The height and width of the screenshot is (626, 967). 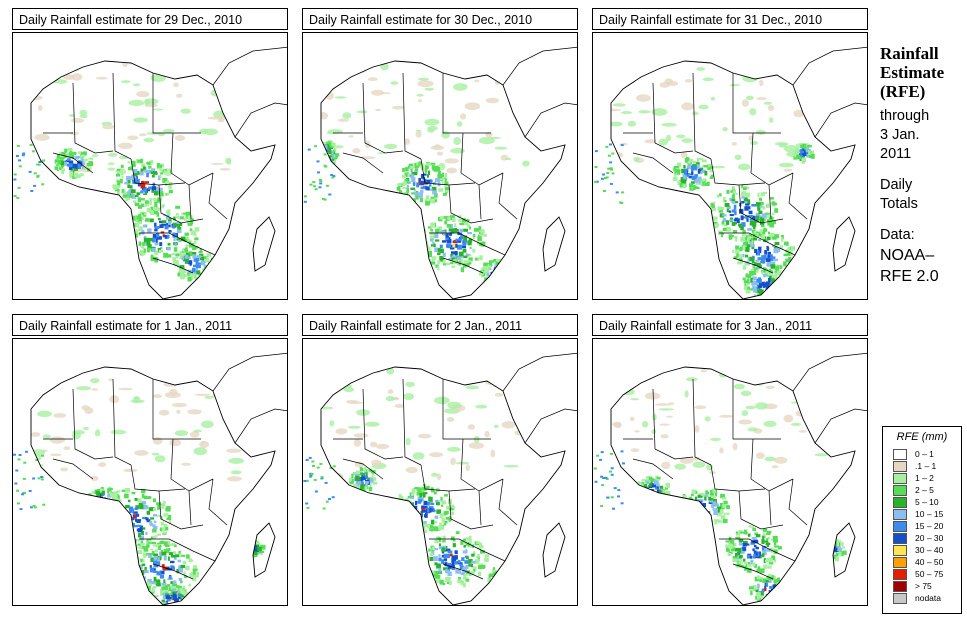 I want to click on madagascar-outline, so click(x=264, y=550).